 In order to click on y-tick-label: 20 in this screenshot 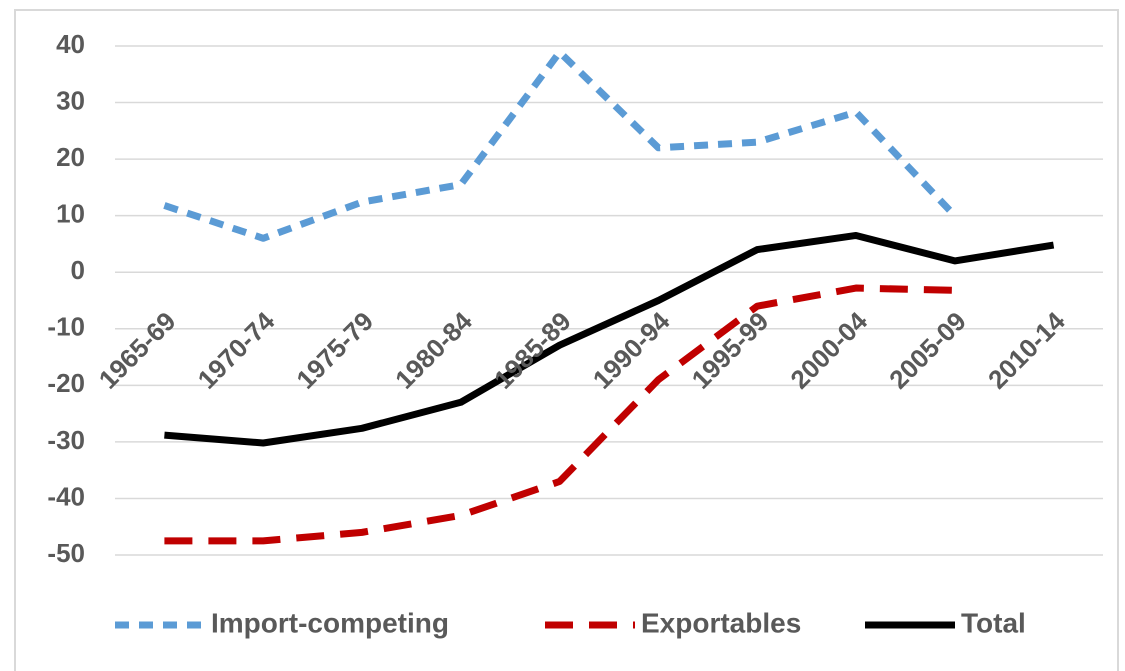, I will do `click(70, 157)`.